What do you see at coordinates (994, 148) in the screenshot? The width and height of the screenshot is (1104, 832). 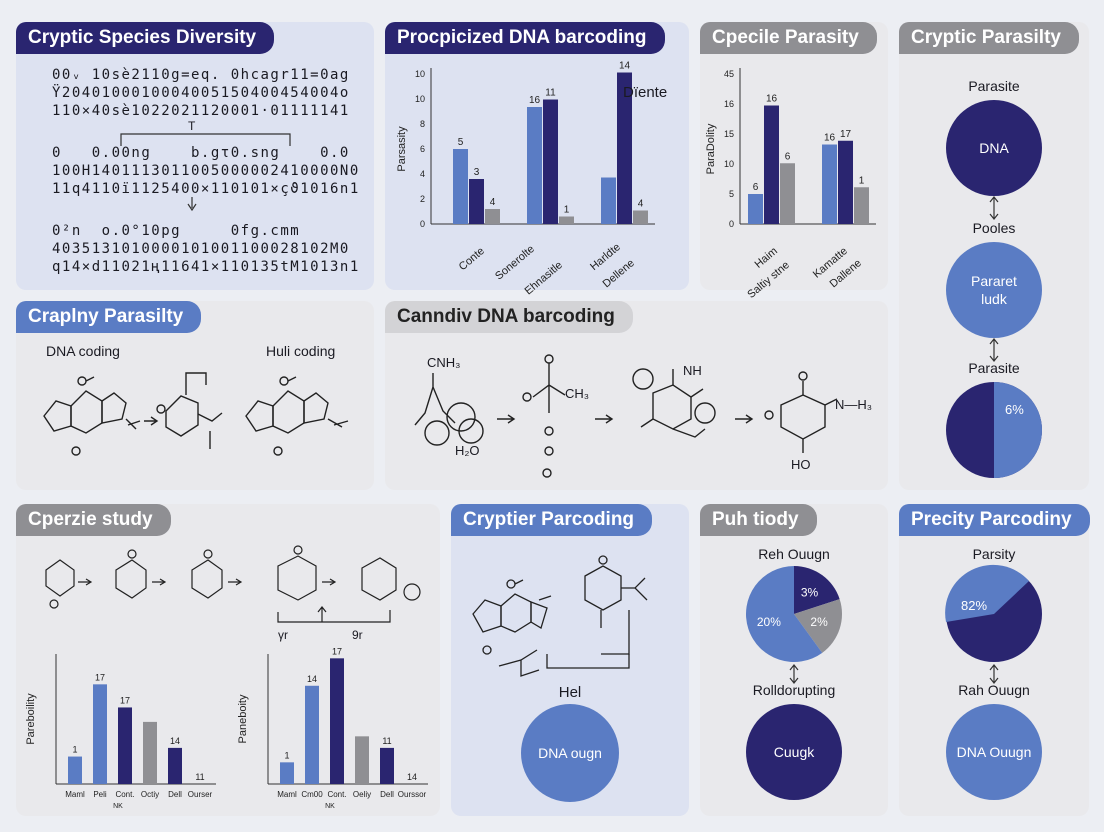 I see `dna-circle: DNA` at bounding box center [994, 148].